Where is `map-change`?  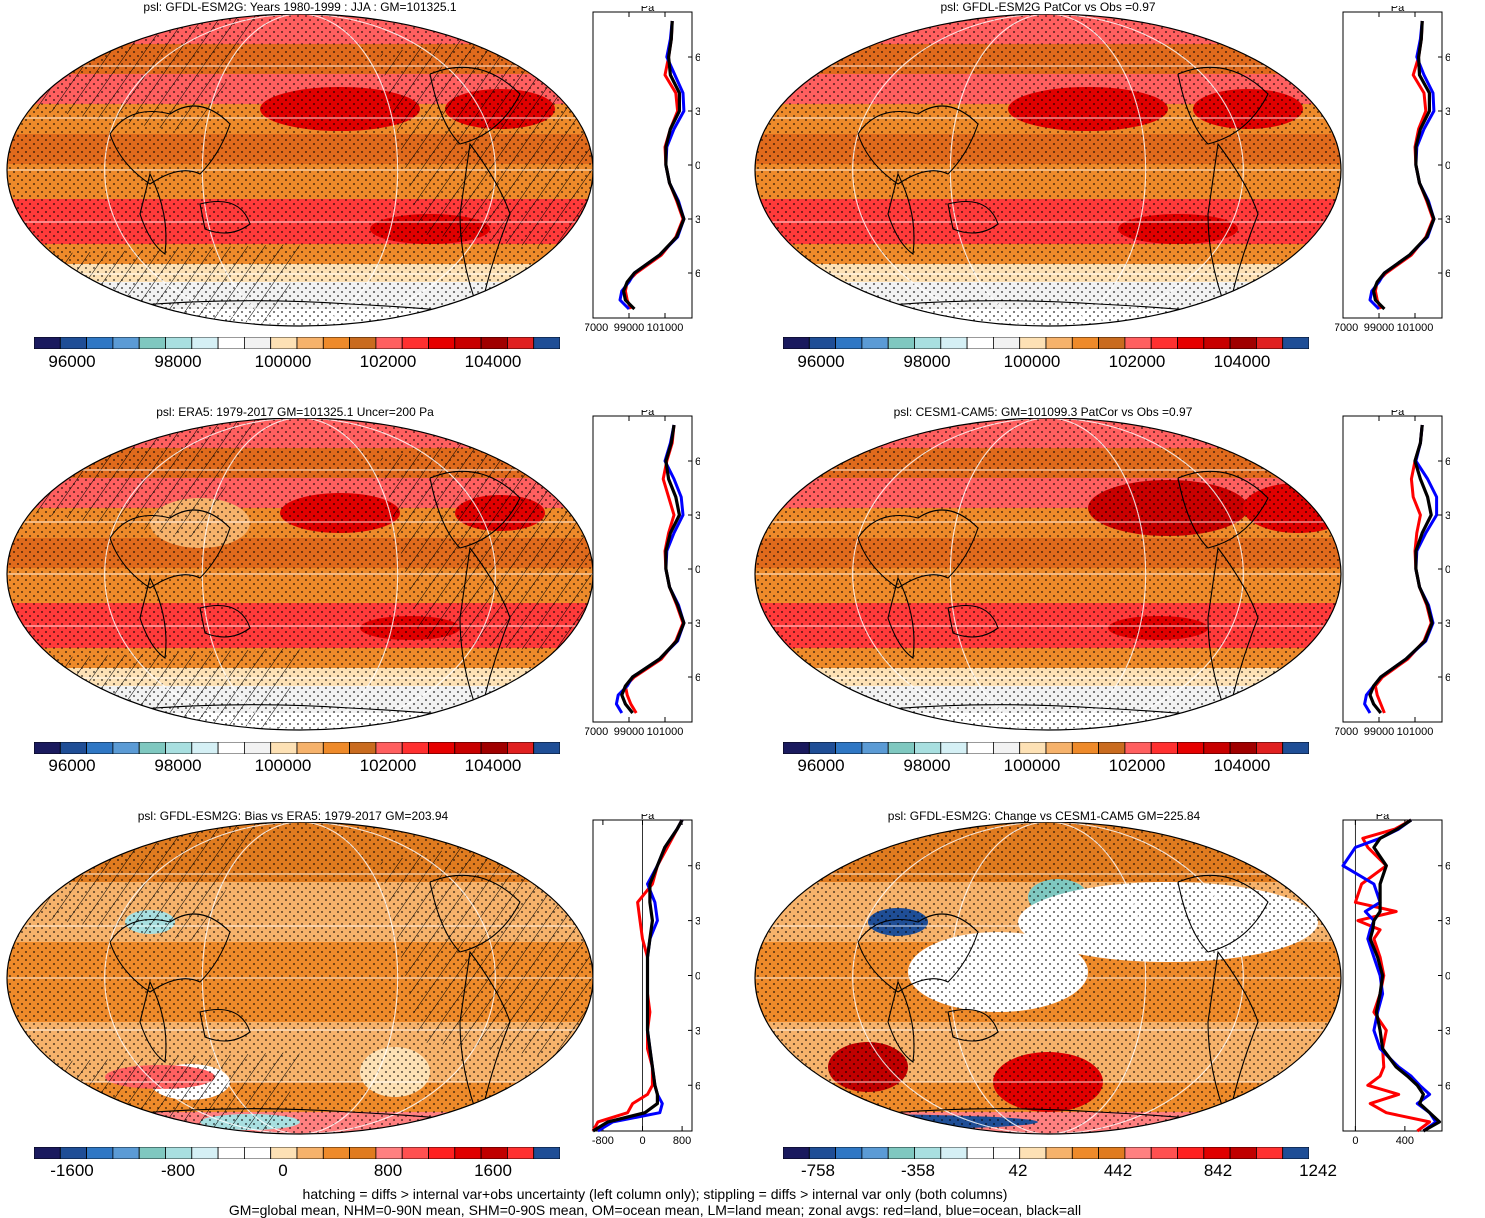 map-change is located at coordinates (1048, 978).